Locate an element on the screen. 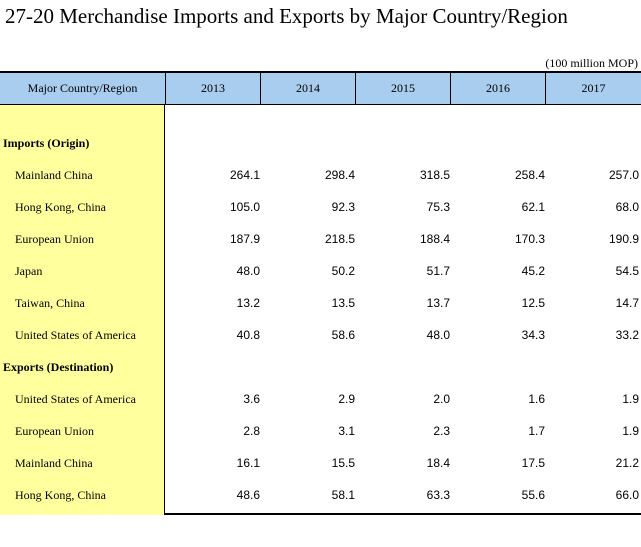 This screenshot has height=547, width=641. value-cell: 13.2 is located at coordinates (248, 303).